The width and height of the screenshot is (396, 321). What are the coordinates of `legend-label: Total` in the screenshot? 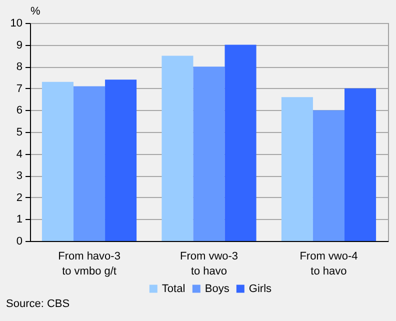 It's located at (174, 288).